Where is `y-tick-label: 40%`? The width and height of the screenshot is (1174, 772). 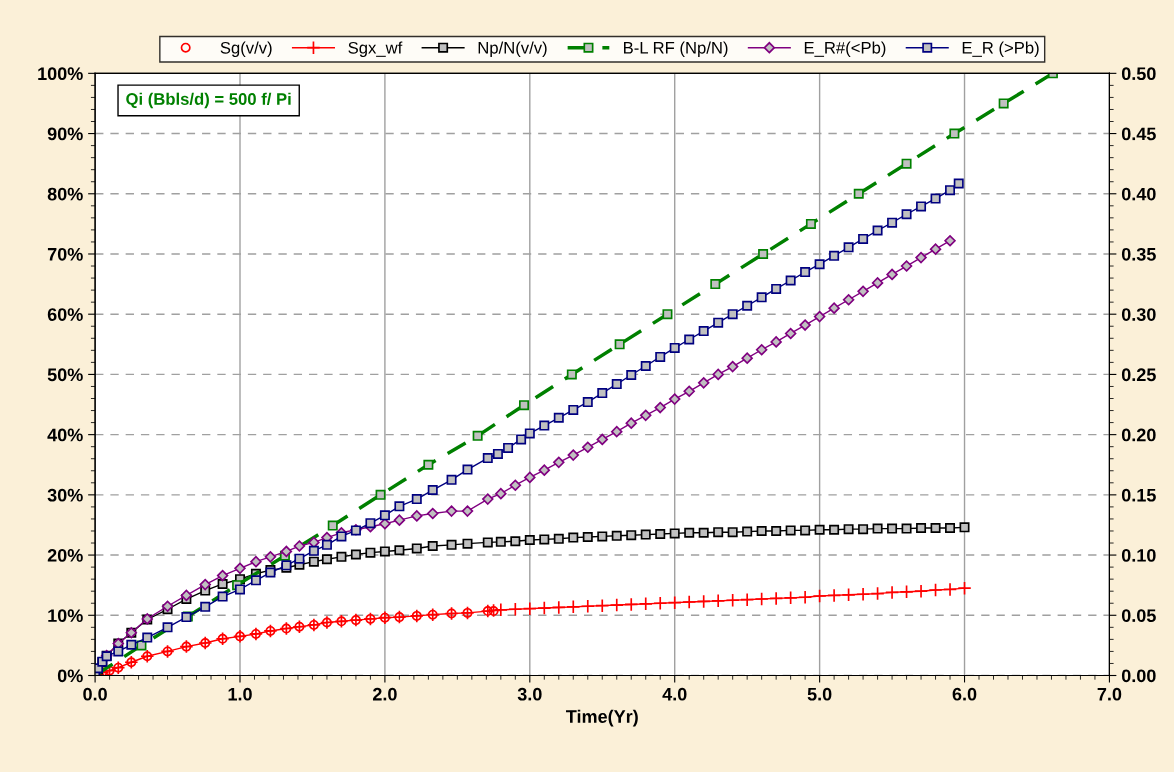
y-tick-label: 40% is located at coordinates (65, 435).